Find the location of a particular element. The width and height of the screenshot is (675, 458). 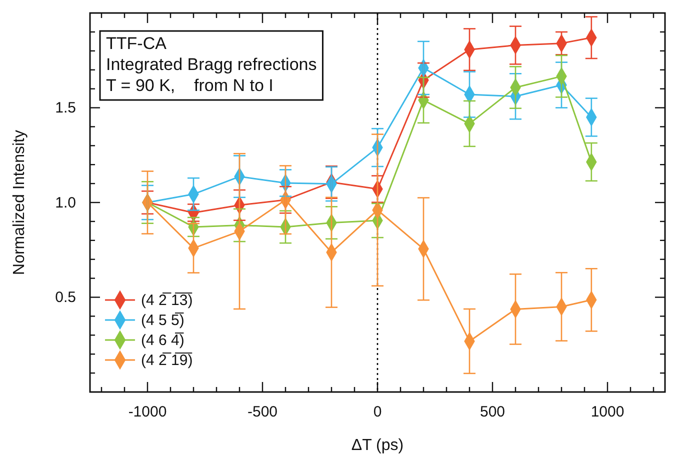

x-tick-label: 500 is located at coordinates (493, 412).